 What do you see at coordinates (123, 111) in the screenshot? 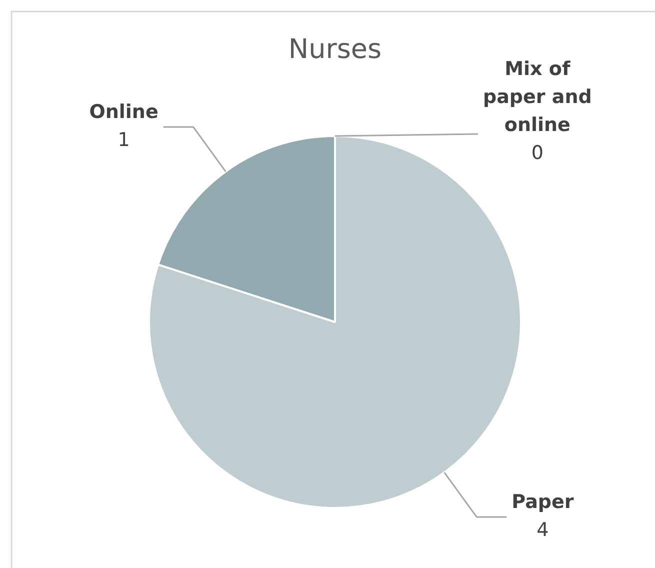
I see `slice-label: Online` at bounding box center [123, 111].